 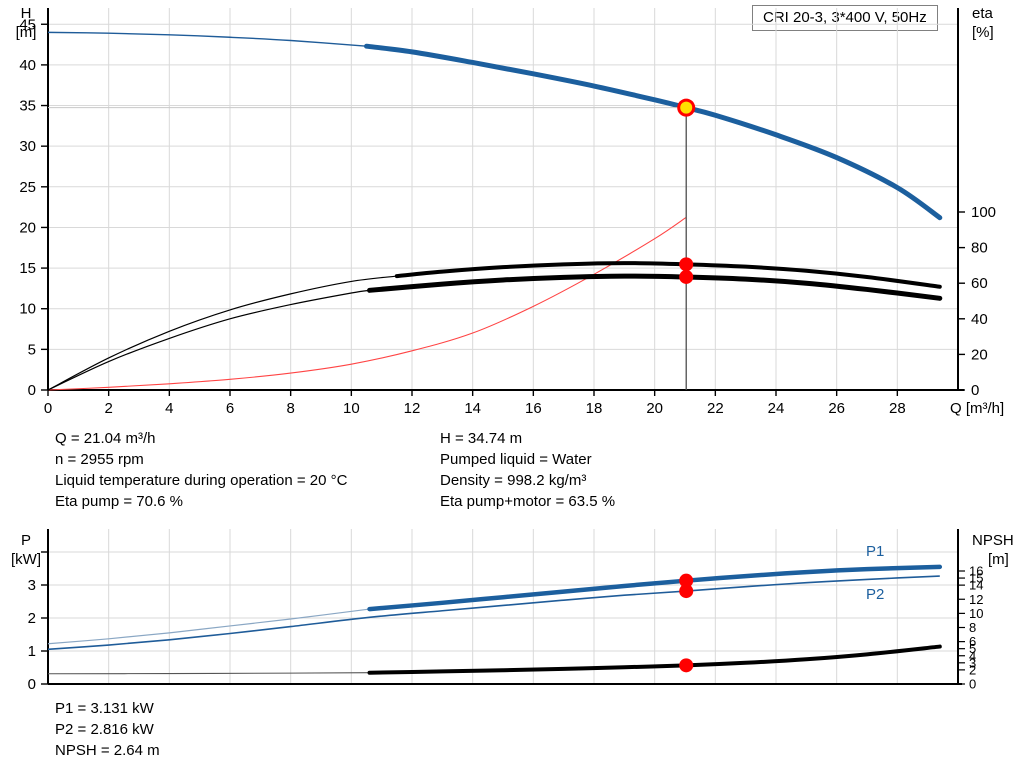 What do you see at coordinates (976, 571) in the screenshot?
I see `y2-axis-tick-label: 16` at bounding box center [976, 571].